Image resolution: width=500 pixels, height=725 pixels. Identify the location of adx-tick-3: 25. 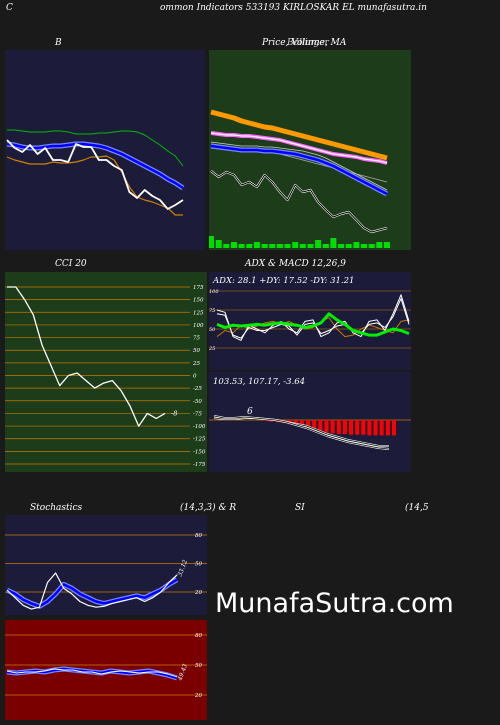
(212, 349).